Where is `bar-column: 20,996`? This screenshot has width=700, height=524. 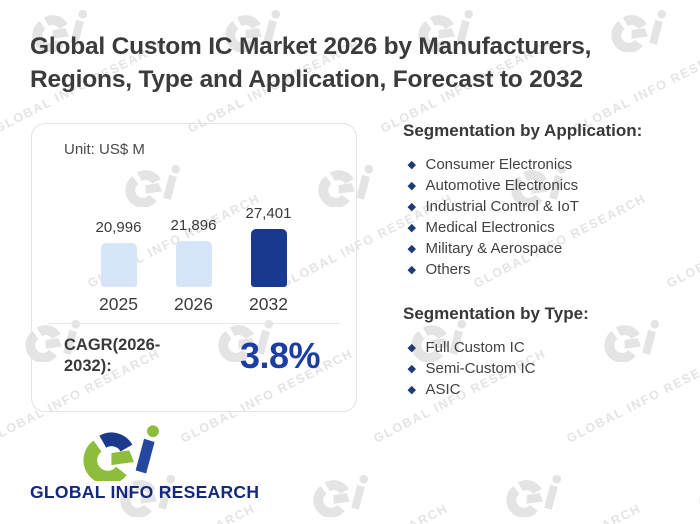 bar-column: 20,996 is located at coordinates (118, 253).